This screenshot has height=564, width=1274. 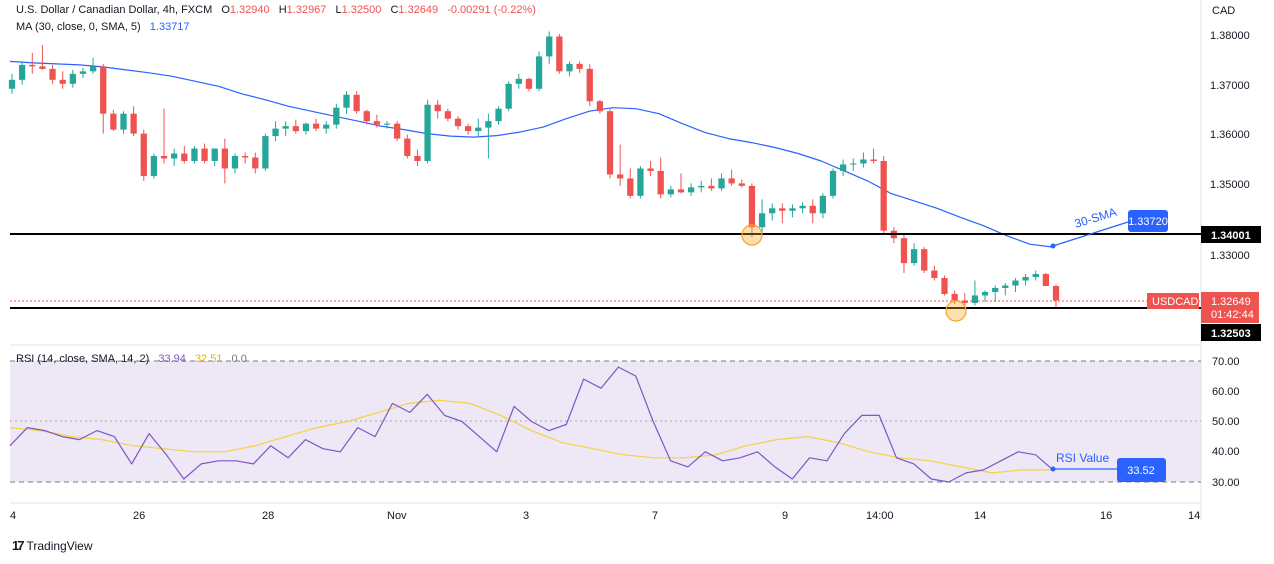 What do you see at coordinates (1175, 302) in the screenshot?
I see `symbol-badge-text: USDCAD` at bounding box center [1175, 302].